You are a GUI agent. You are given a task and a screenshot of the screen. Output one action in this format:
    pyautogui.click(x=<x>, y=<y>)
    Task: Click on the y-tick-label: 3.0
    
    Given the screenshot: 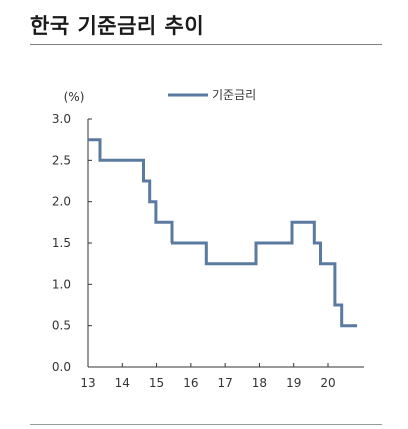 What is the action you would take?
    pyautogui.click(x=61, y=119)
    